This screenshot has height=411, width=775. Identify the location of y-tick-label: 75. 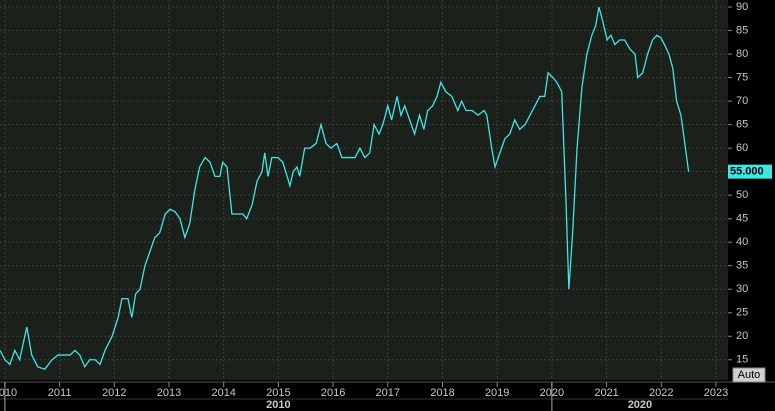
(742, 78).